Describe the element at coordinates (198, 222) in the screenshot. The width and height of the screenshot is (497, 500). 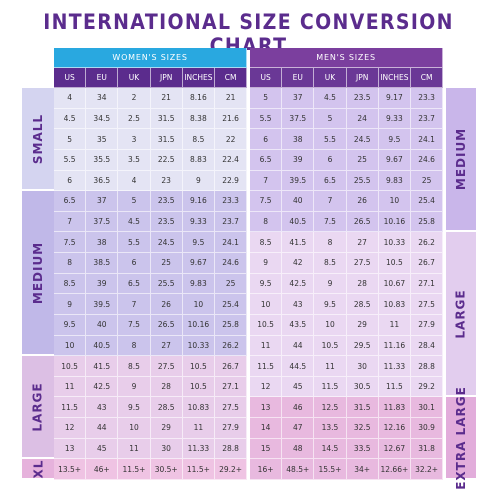
I see `size-cell: 9.33` at that location.